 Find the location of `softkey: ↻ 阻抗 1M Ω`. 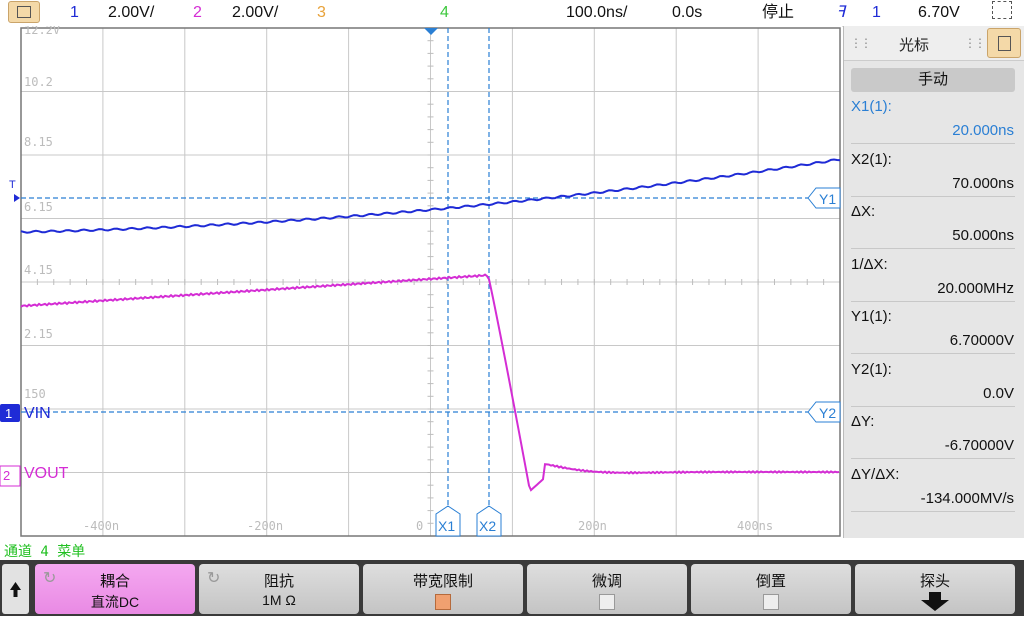

softkey: ↻ 阻抗 1M Ω is located at coordinates (279, 589).